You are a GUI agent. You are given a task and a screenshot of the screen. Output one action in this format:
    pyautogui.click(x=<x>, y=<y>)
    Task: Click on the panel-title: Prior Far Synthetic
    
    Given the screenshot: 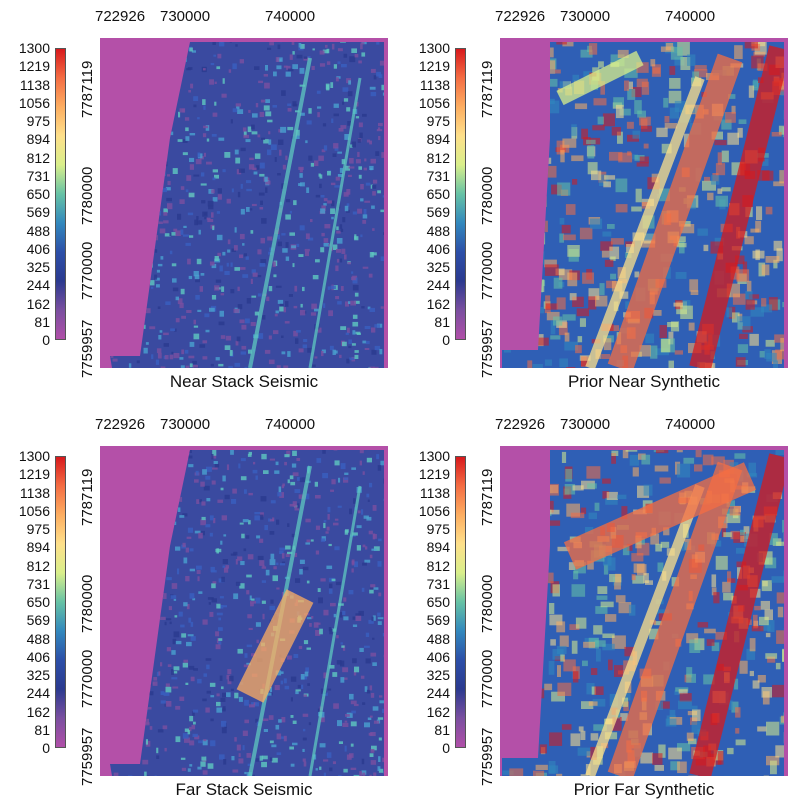 What is the action you would take?
    pyautogui.click(x=644, y=790)
    